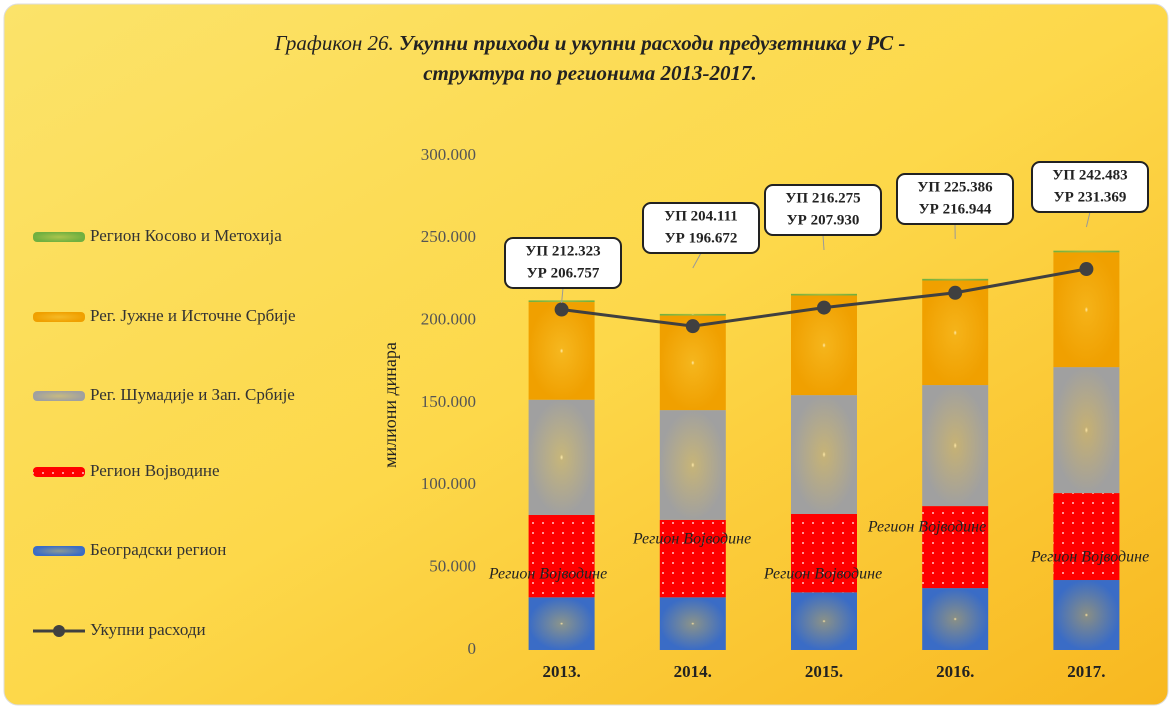 Image resolution: width=1172 pixels, height=709 pixels. Describe the element at coordinates (955, 671) in the screenshot. I see `x-tick-label: 2016.` at that location.